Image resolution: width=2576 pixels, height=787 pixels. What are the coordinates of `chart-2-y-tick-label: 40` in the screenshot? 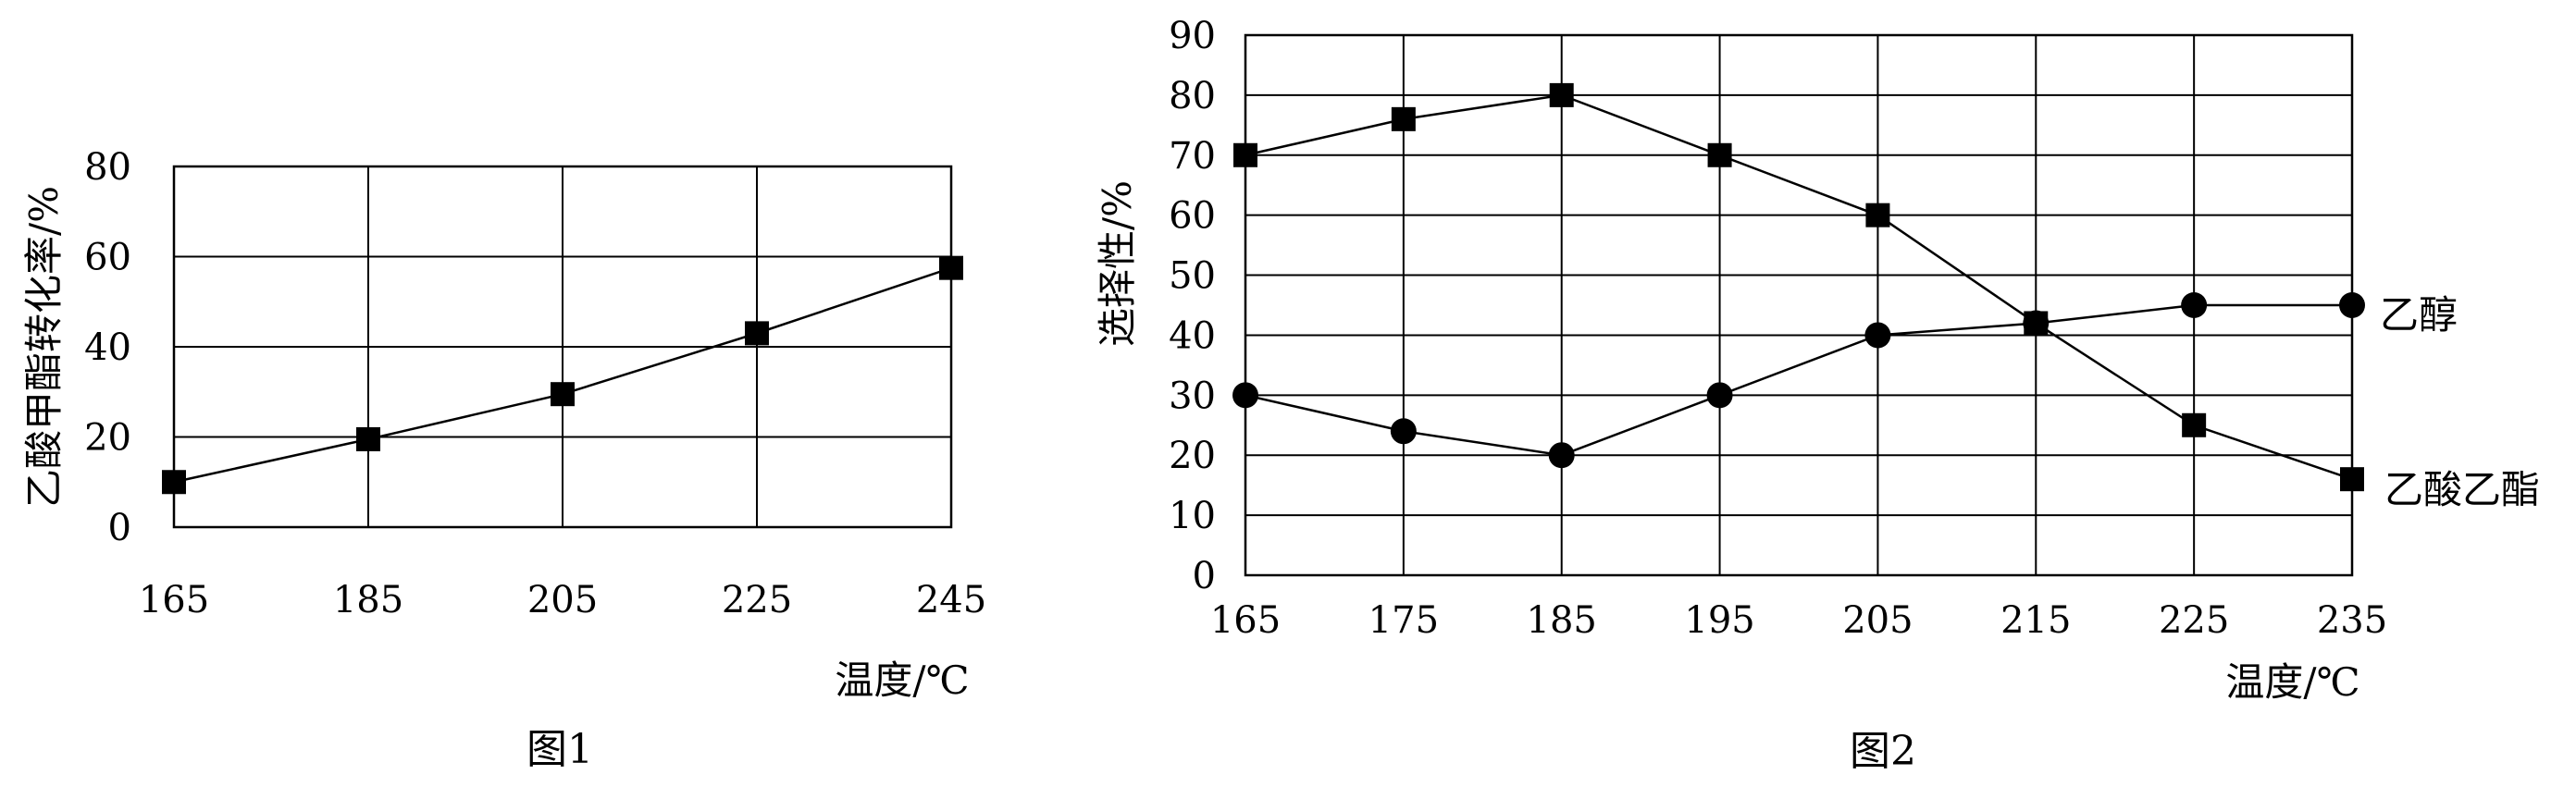 It's located at (1192, 335).